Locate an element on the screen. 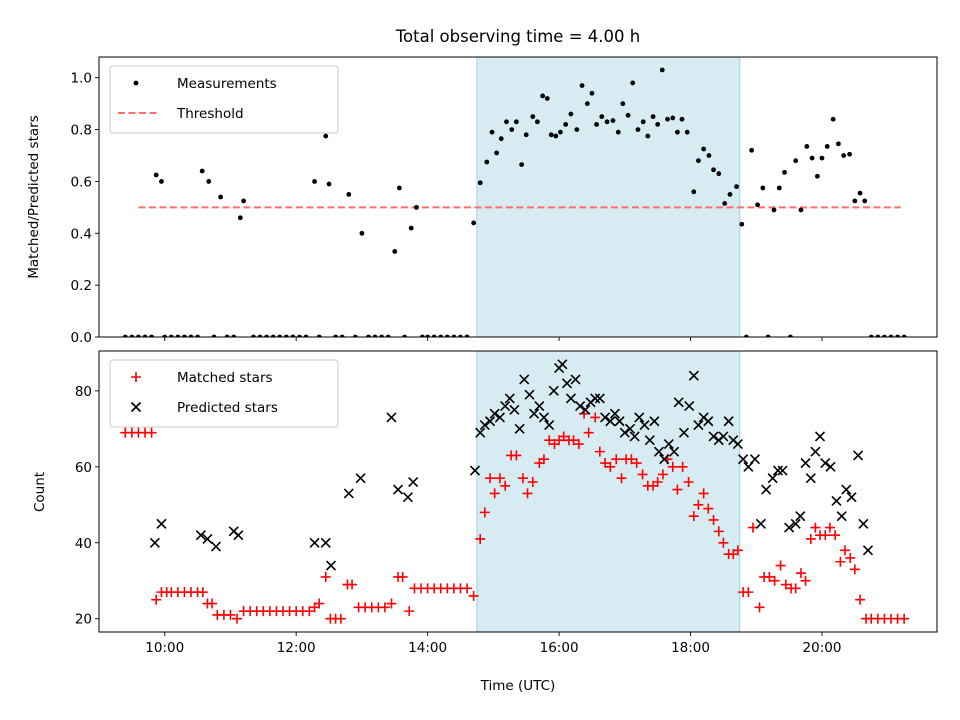 This screenshot has height=720, width=960. y-tick-label: 0.6 is located at coordinates (81, 182).